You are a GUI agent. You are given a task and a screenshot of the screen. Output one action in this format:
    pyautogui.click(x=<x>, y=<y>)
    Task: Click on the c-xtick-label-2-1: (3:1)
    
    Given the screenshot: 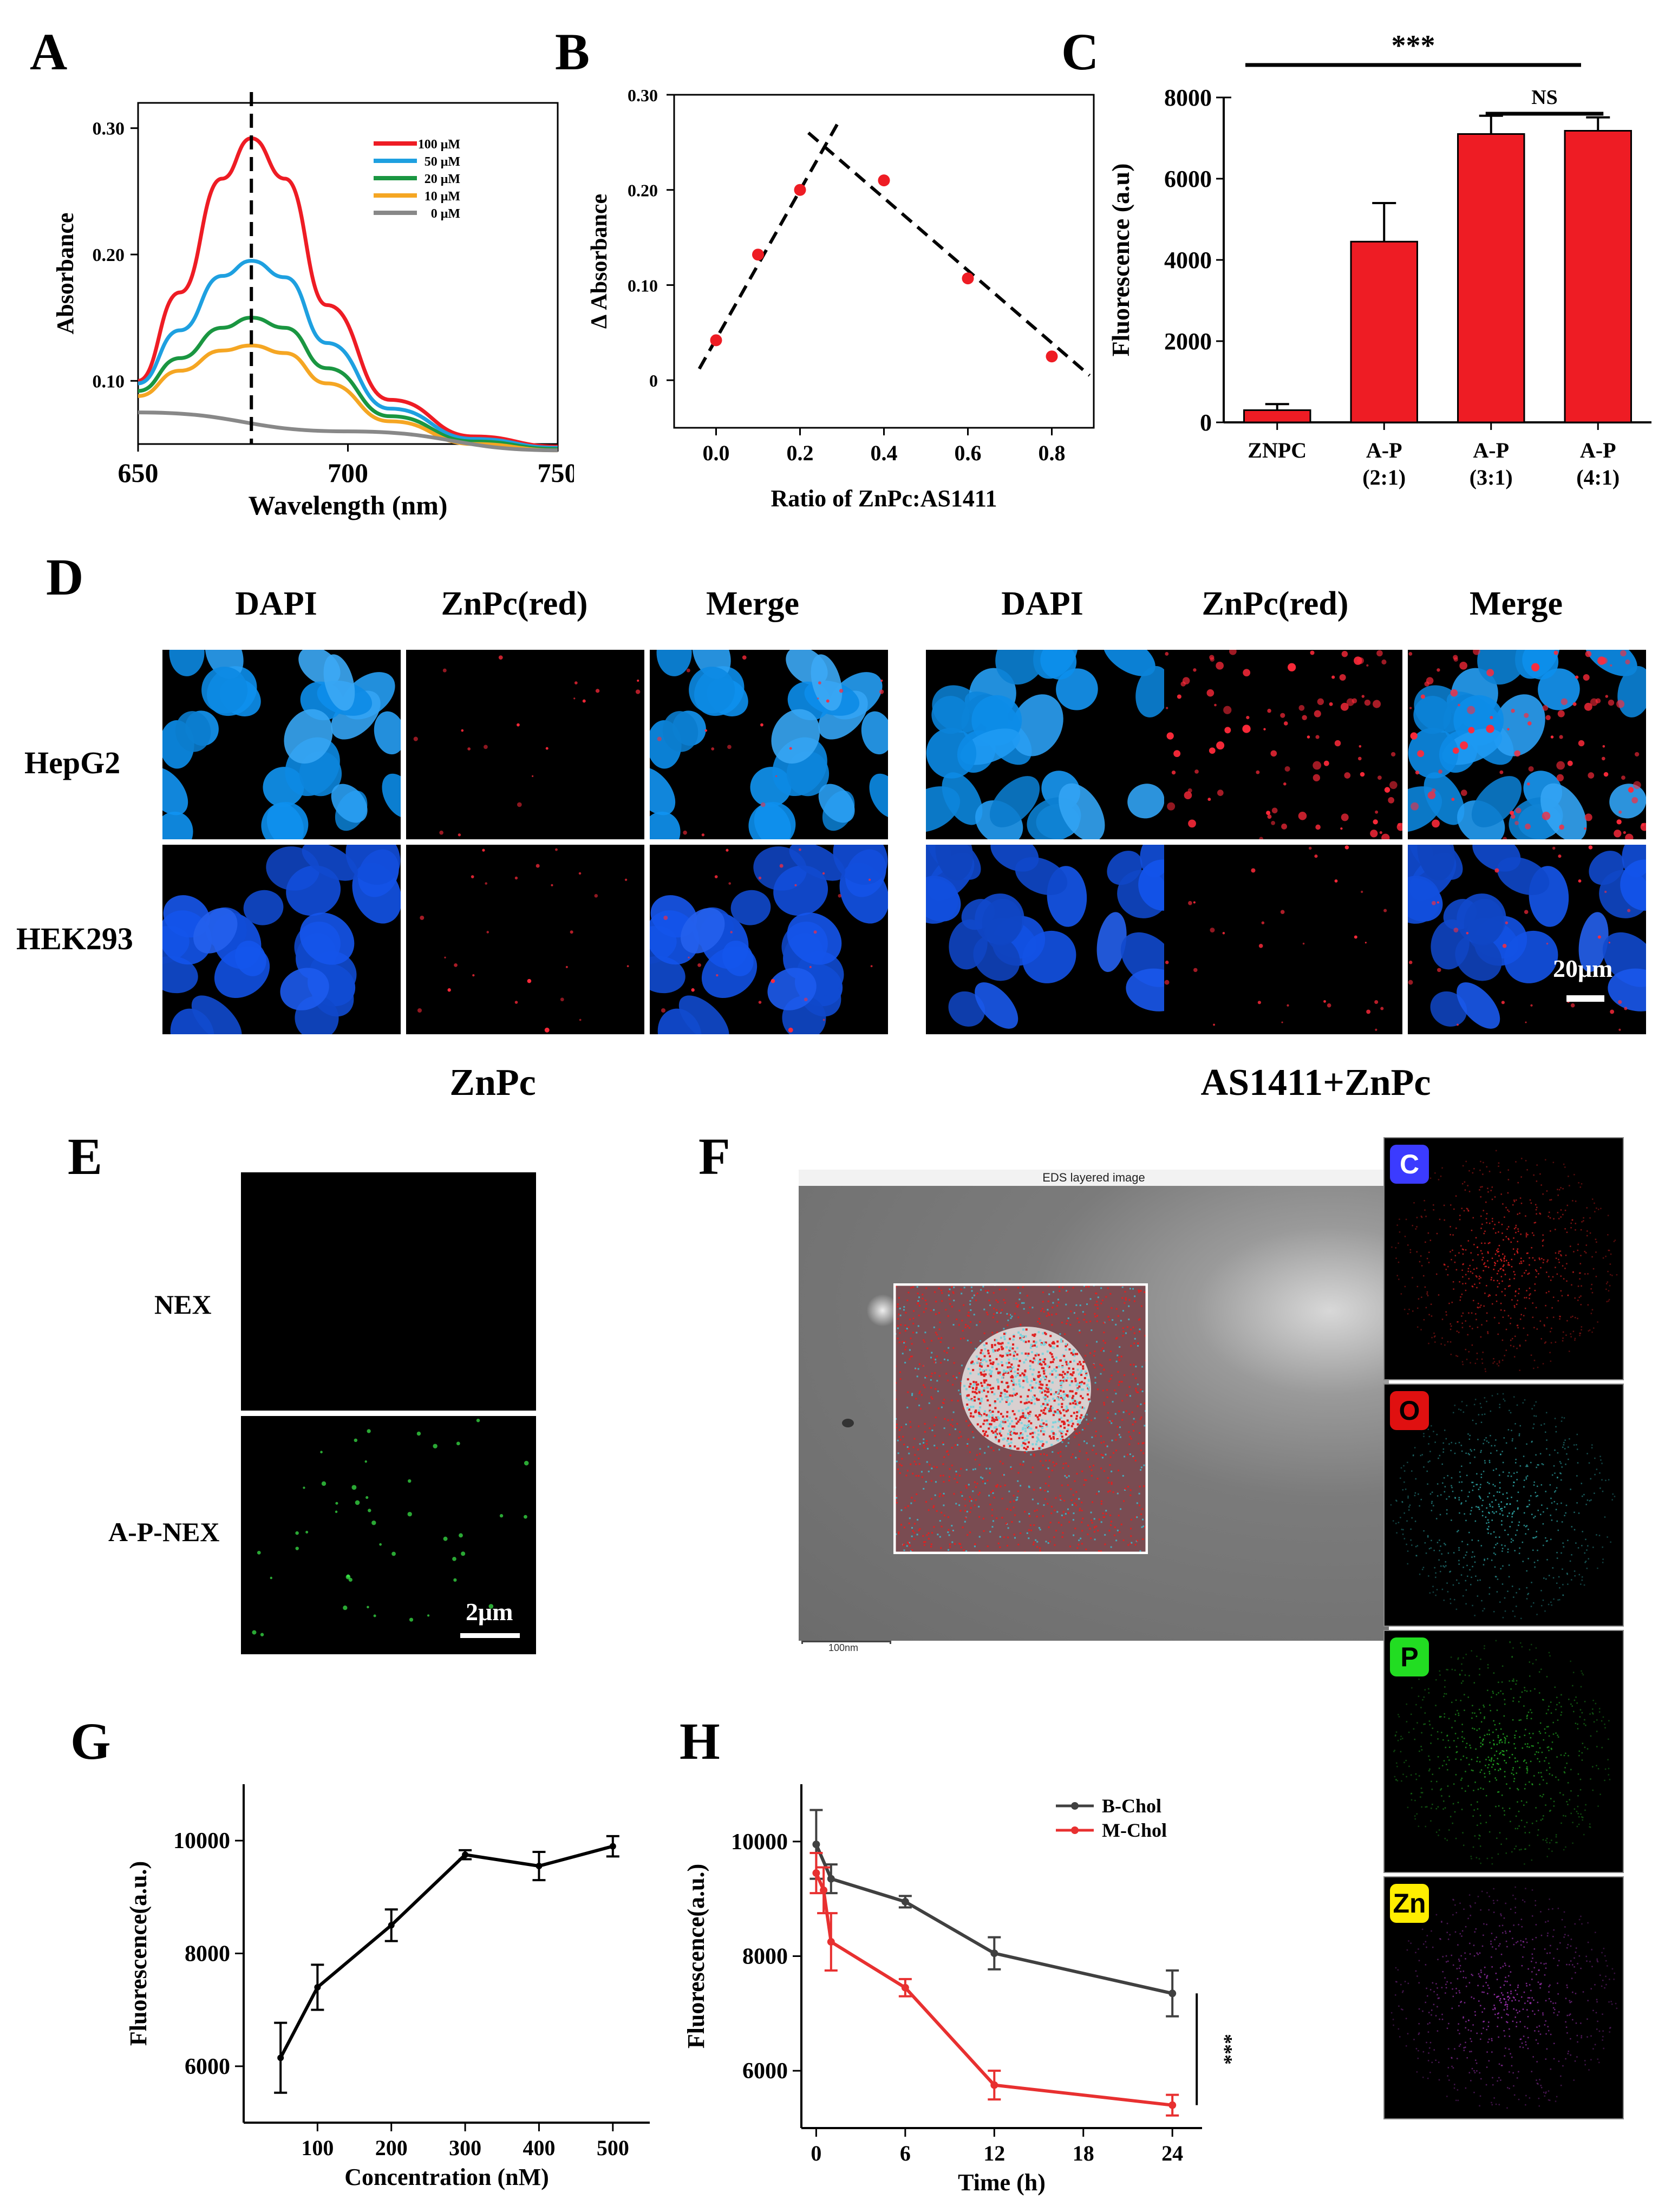 What is the action you would take?
    pyautogui.click(x=1491, y=478)
    